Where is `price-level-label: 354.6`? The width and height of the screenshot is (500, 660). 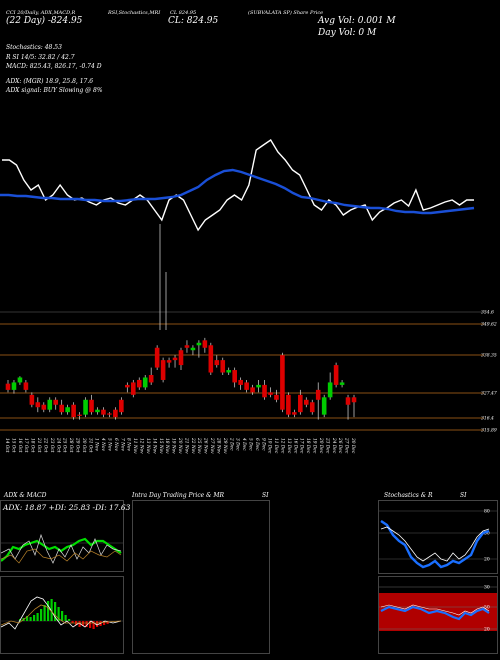 price-level-label: 354.6 is located at coordinates (487, 313).